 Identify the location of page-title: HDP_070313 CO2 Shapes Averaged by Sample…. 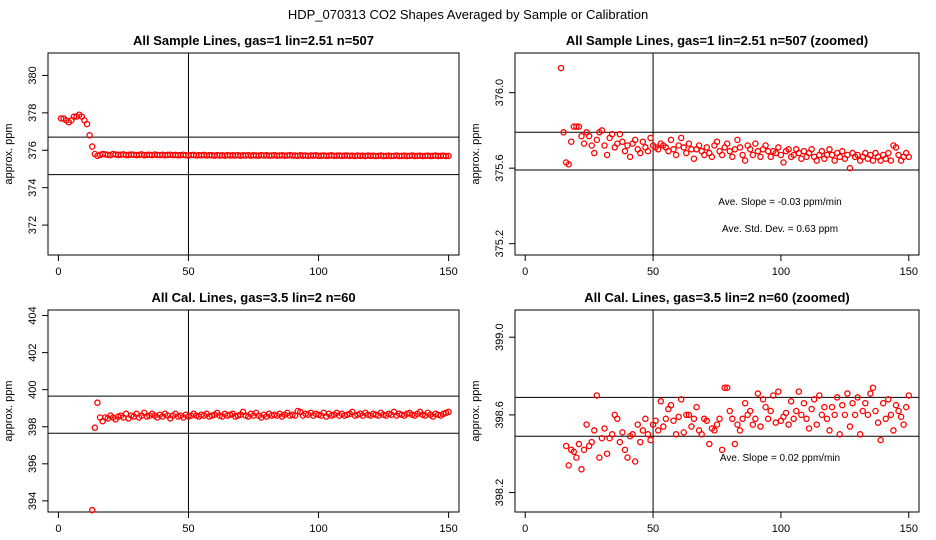
(468, 14).